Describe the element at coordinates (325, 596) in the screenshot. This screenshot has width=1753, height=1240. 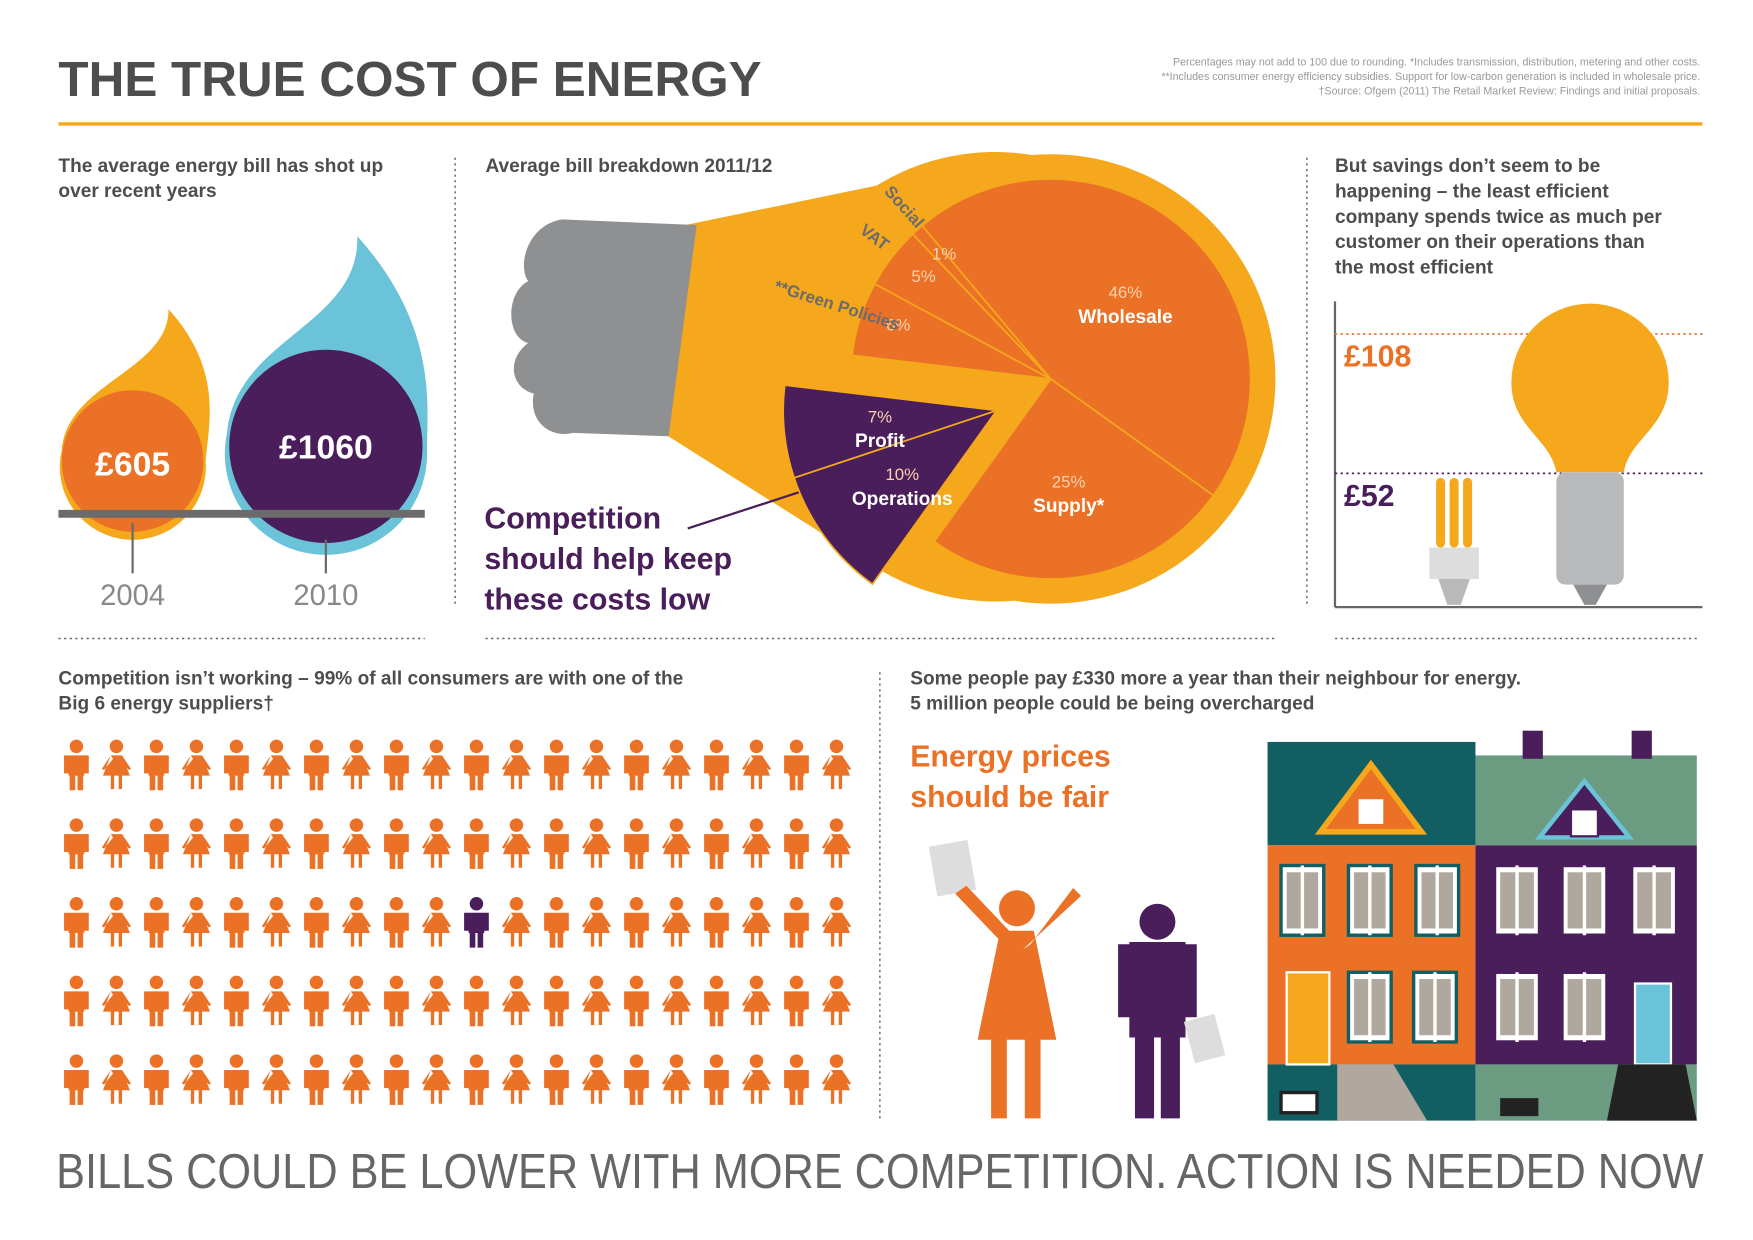
I see `year: 2010` at that location.